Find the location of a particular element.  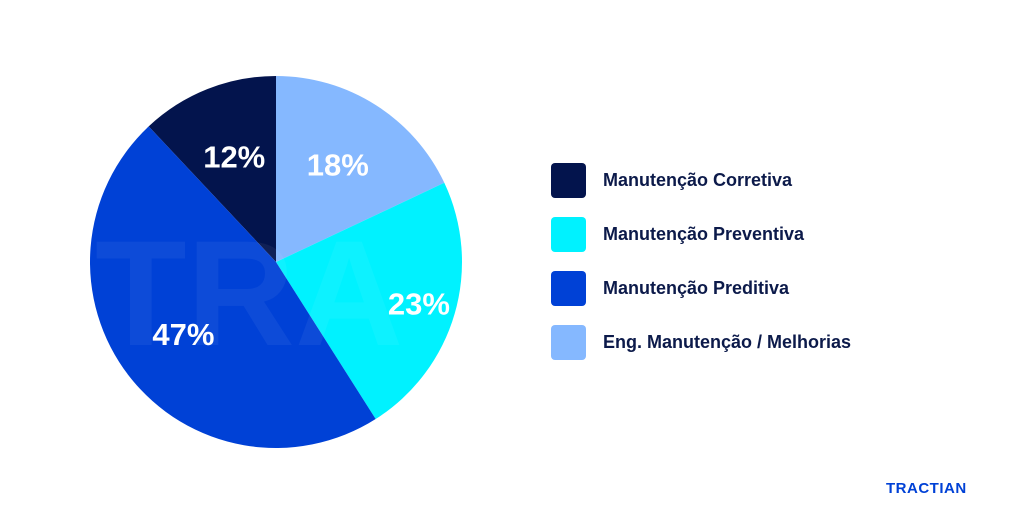

legend-label: Manutenção Preditiva is located at coordinates (696, 287).